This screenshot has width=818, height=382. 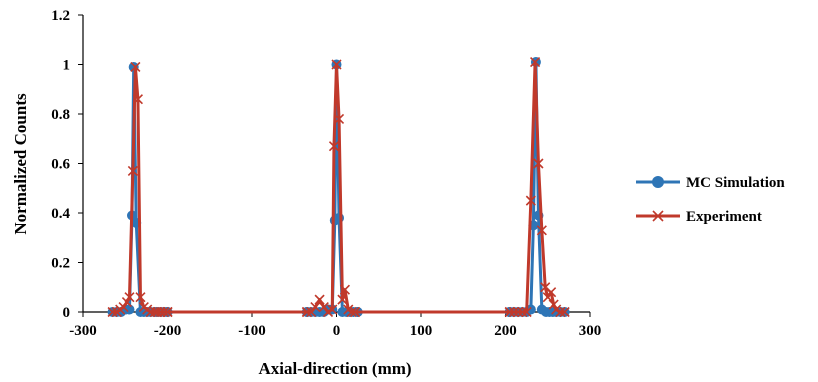 I want to click on y-tick-label: 0.8, so click(x=60, y=115).